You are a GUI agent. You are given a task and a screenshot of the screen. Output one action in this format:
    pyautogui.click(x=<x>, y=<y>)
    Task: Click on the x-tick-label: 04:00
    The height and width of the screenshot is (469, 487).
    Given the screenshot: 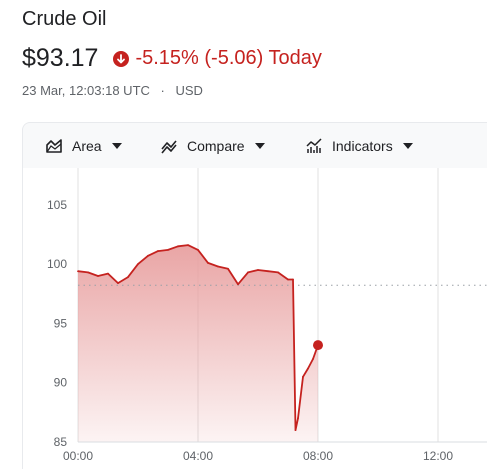 What is the action you would take?
    pyautogui.click(x=198, y=456)
    